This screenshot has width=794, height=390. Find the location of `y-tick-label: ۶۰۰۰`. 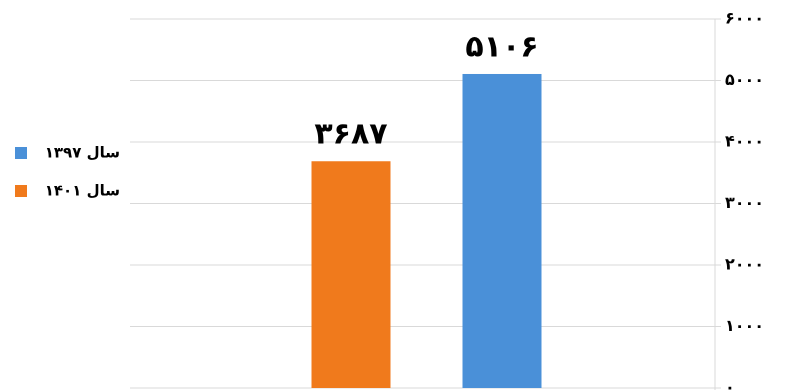

y-tick-label: ۶۰۰۰ is located at coordinates (744, 18).